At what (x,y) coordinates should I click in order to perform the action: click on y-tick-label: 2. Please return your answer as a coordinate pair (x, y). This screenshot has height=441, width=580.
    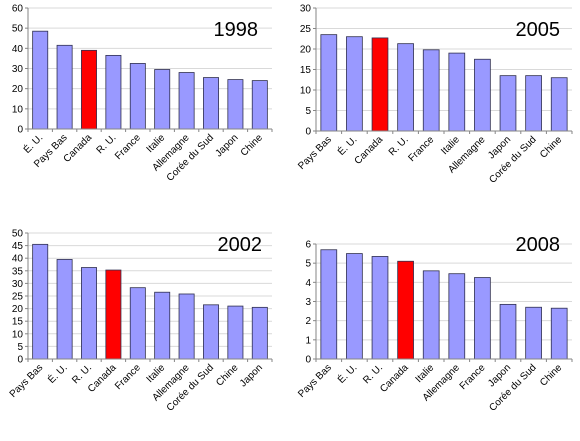
    Looking at the image, I should click on (308, 321).